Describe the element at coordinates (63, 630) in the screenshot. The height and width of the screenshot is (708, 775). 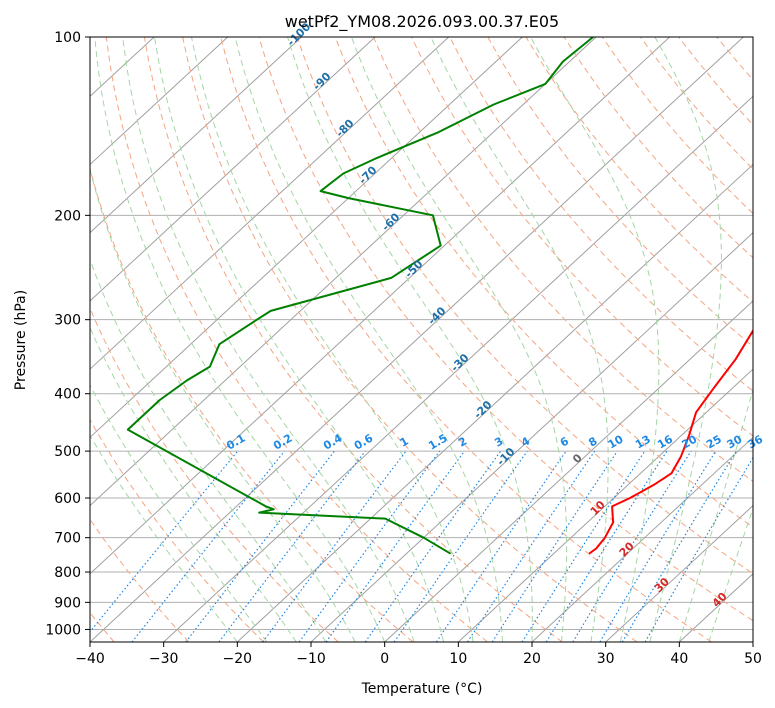
I see `y-tick-label: 1000` at that location.